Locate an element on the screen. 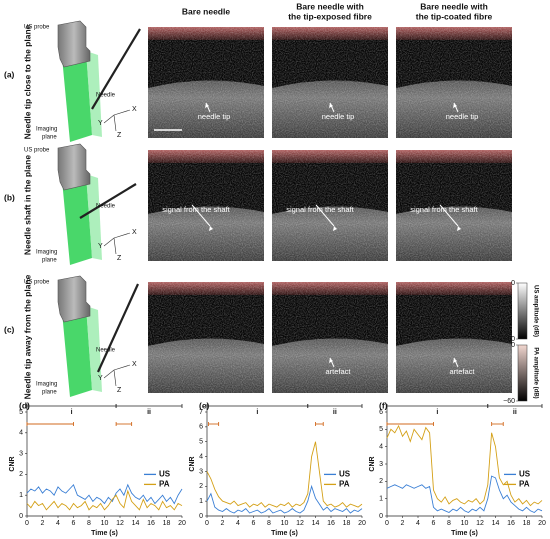 The width and height of the screenshot is (550, 539). row-title: Needle shaft in the plane is located at coordinates (27, 205).